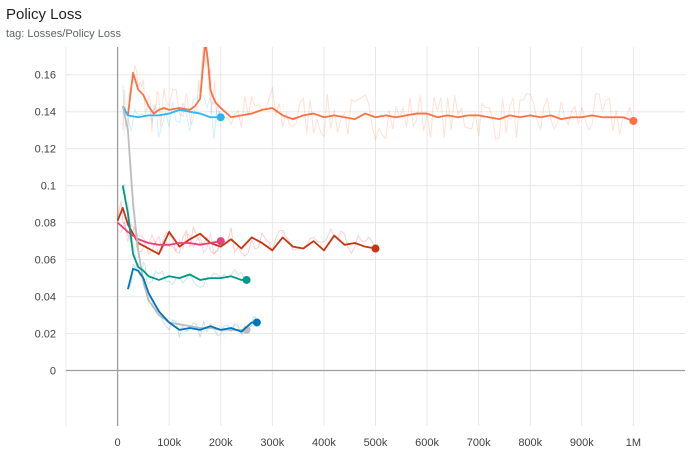  I want to click on y-tick-label: 0.04, so click(45, 298).